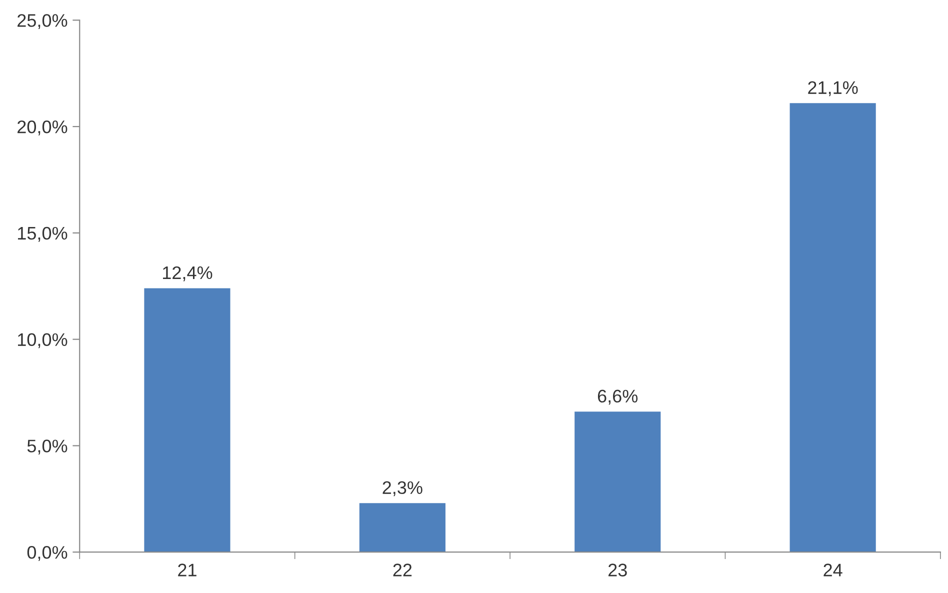 The width and height of the screenshot is (948, 593). I want to click on data-label: 21,1%, so click(833, 88).